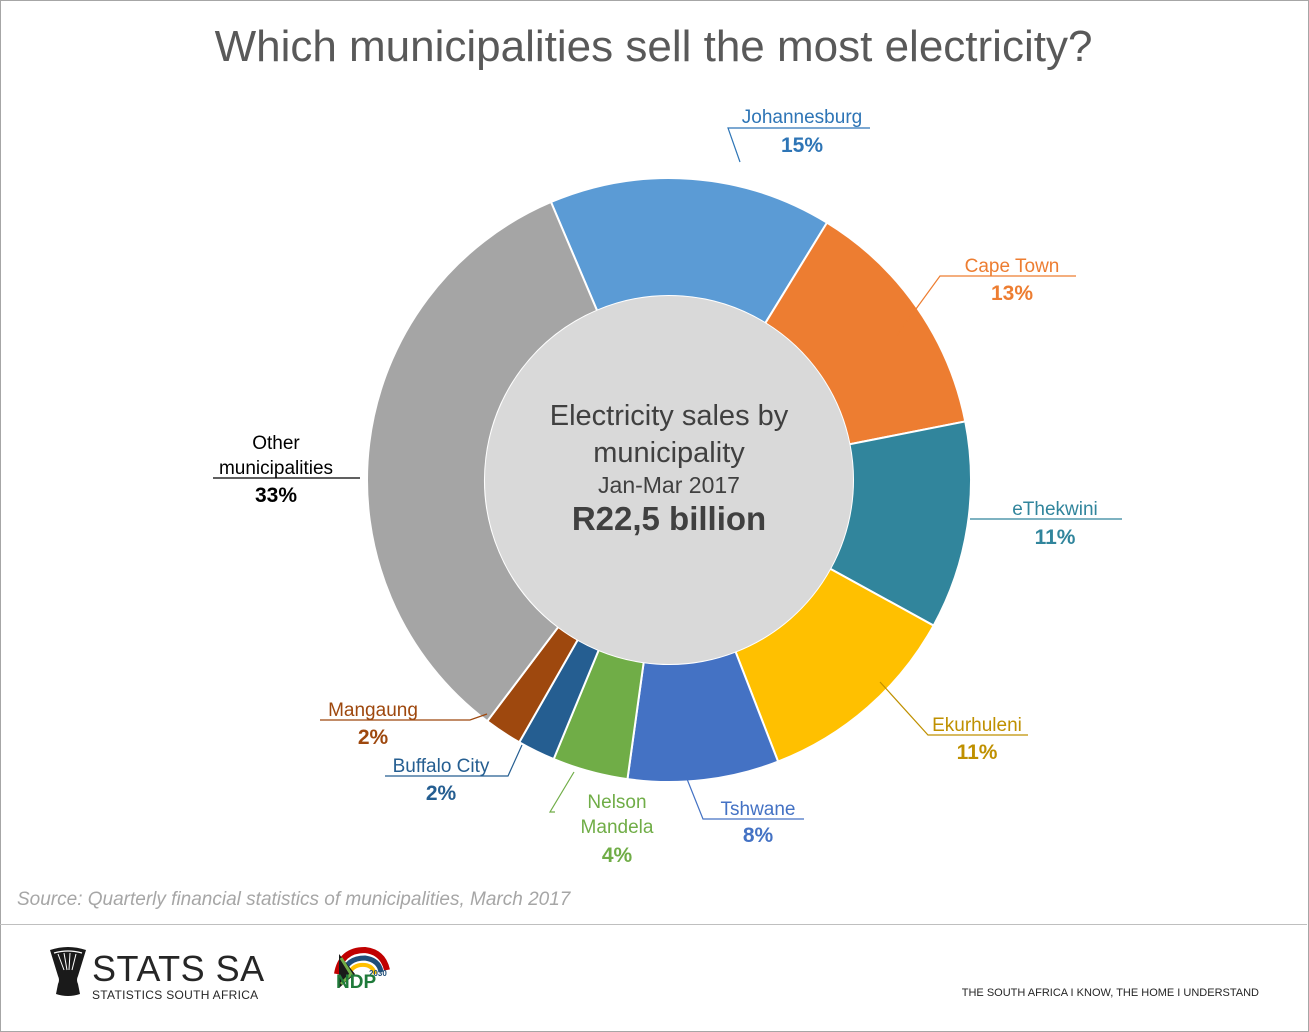 The height and width of the screenshot is (1032, 1309). Describe the element at coordinates (669, 416) in the screenshot. I see `center-line1: Electricity sales by` at that location.